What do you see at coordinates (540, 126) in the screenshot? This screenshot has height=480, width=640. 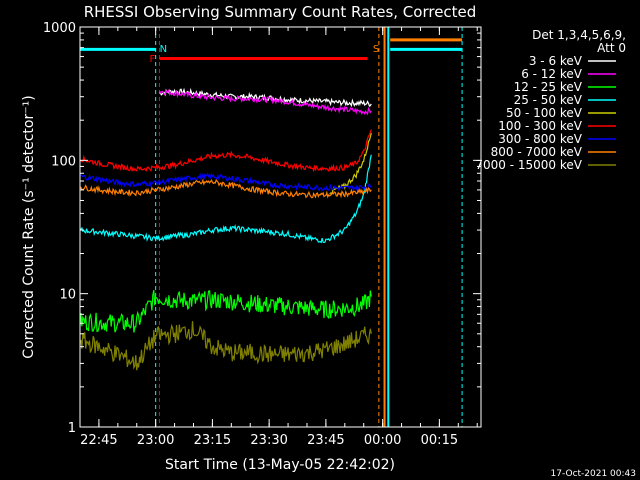 I see `legend-label-5: 100 - 300 keV` at bounding box center [540, 126].